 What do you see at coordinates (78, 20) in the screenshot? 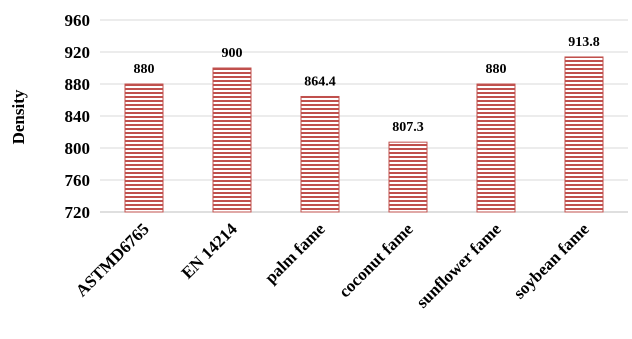
I see `y-tick-label: 960` at bounding box center [78, 20].